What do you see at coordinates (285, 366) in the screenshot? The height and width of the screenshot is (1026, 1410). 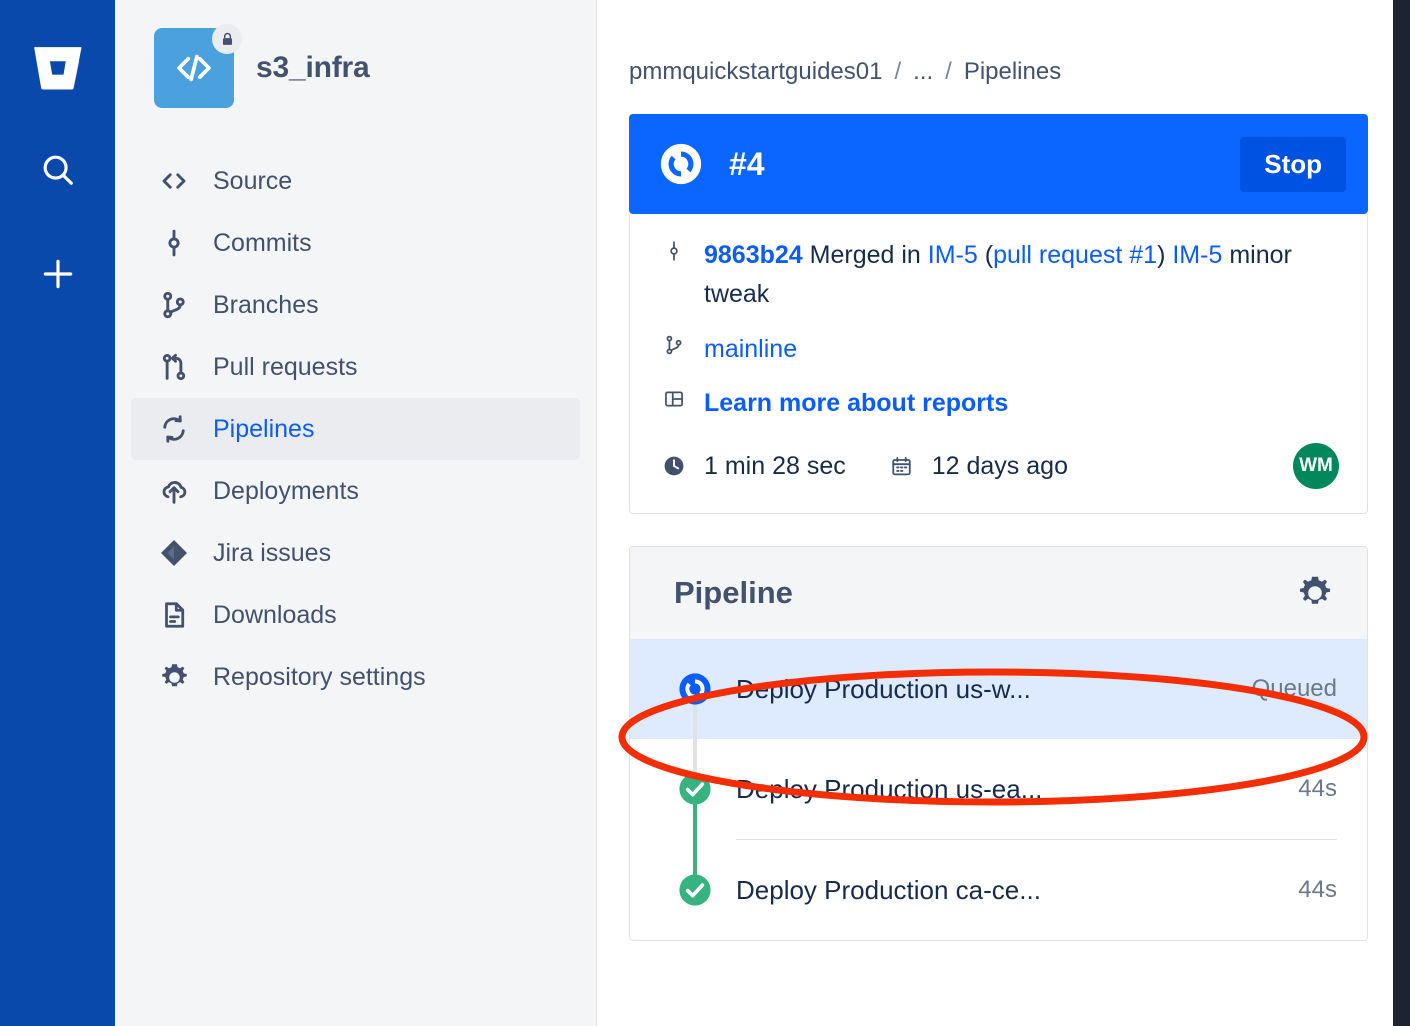 I see `sidebar-item-label: Pull requests` at bounding box center [285, 366].